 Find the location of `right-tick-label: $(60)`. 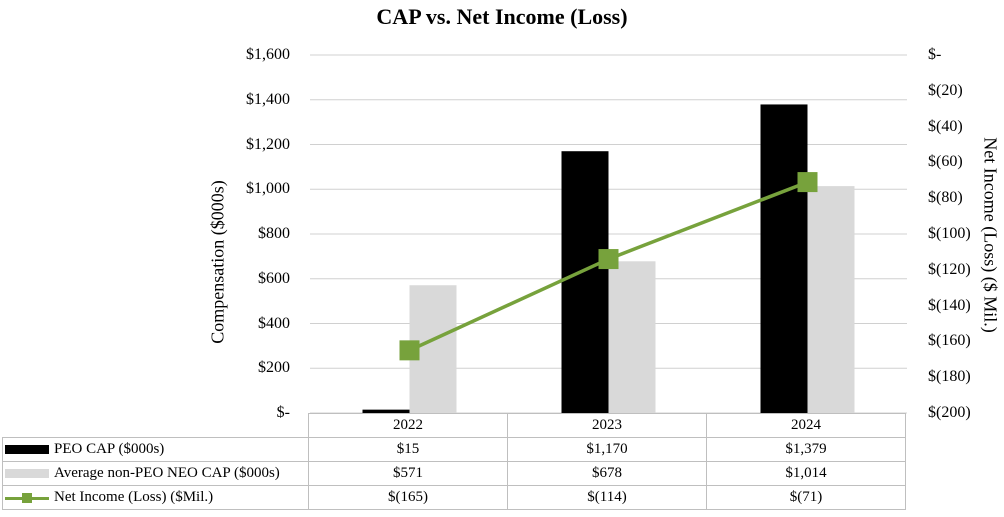

right-tick-label: $(60) is located at coordinates (945, 162).